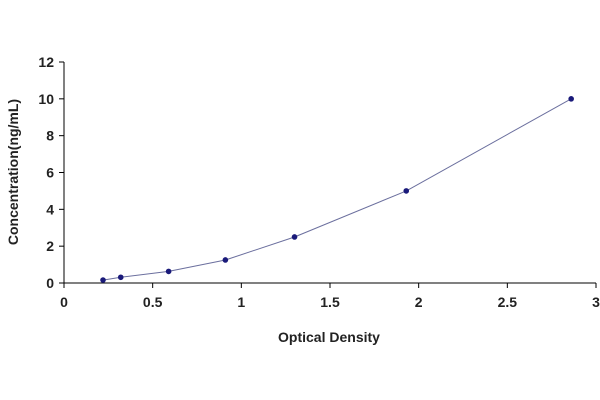  I want to click on y-tick-label: 0, so click(50, 283).